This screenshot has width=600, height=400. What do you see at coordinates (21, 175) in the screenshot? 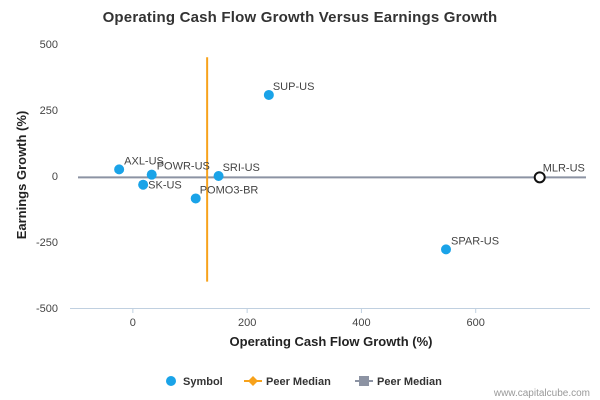
I see `y-axis-title: Earnings Growth (%)` at bounding box center [21, 175].